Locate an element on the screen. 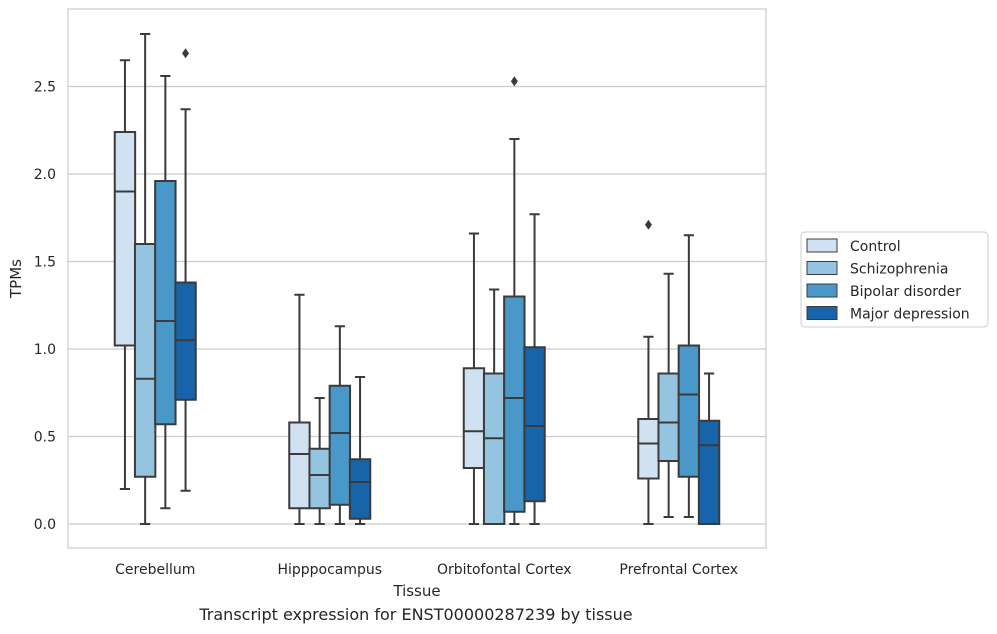 This screenshot has height=634, width=997. y-axis-label: TPMs is located at coordinates (16, 279).